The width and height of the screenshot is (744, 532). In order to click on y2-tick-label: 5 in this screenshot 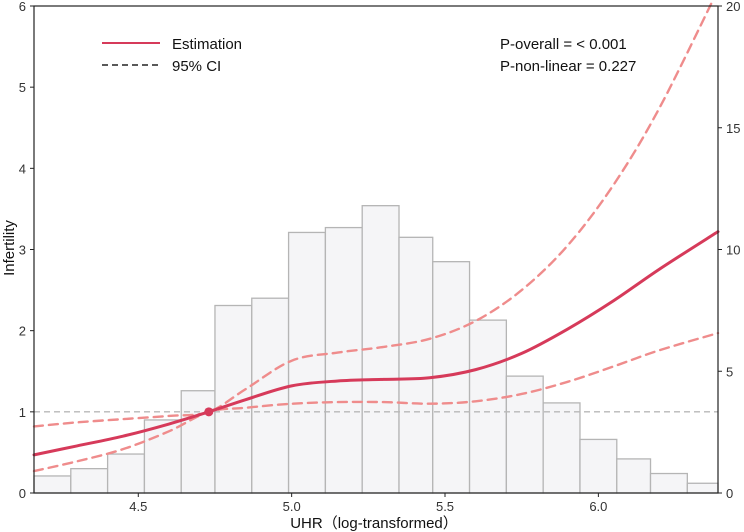, I will do `click(729, 371)`.